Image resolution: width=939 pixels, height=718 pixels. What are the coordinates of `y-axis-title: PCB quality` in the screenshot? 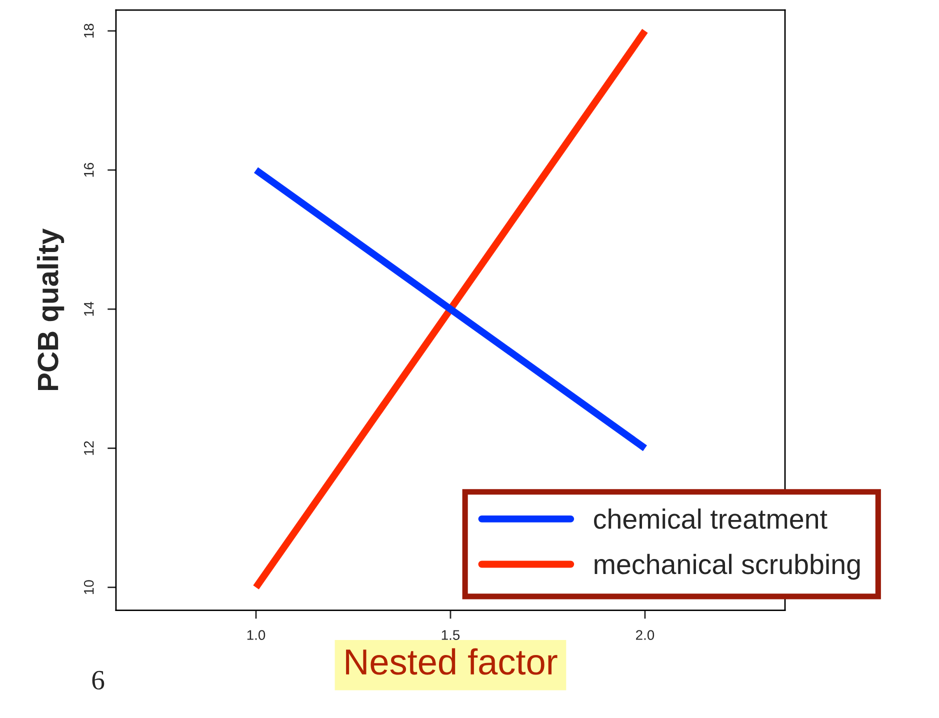 It's located at (50, 309).